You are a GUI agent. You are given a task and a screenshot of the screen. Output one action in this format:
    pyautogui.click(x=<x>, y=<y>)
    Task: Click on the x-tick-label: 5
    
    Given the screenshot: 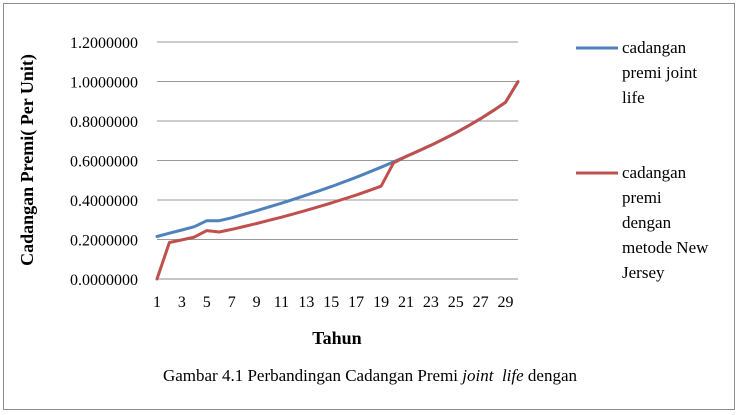 What is the action you would take?
    pyautogui.click(x=207, y=302)
    